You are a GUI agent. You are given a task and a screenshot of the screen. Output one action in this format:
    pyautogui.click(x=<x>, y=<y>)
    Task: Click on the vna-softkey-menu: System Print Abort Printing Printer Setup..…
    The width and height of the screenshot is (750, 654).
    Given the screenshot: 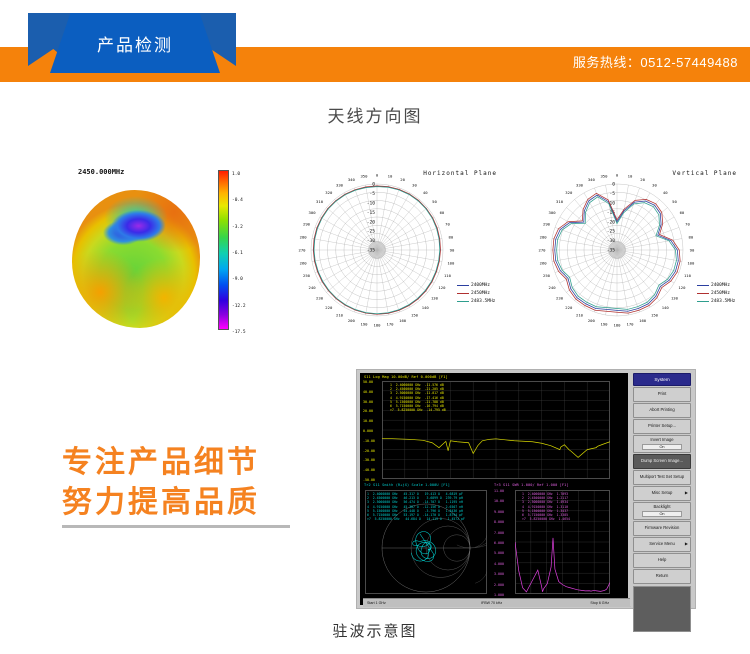 What is the action you would take?
    pyautogui.click(x=662, y=502)
    